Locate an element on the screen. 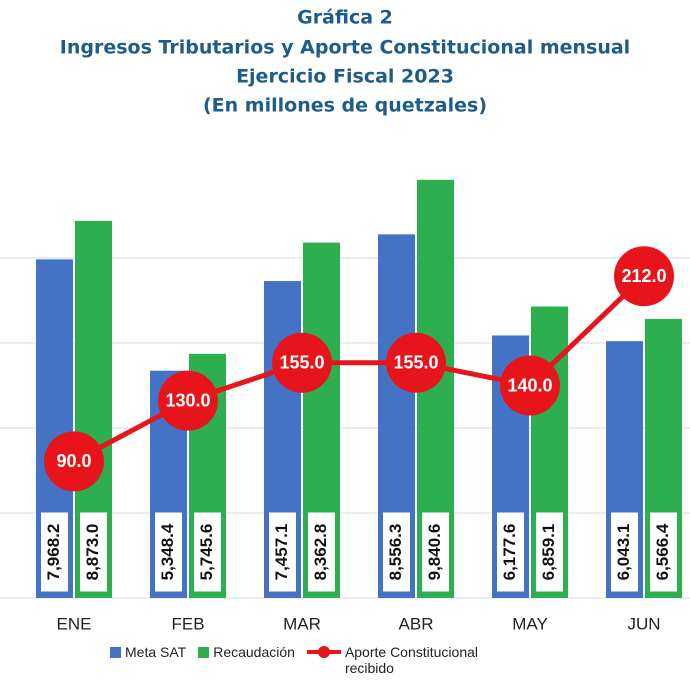 The height and width of the screenshot is (689, 690). legend-item: Meta SAT is located at coordinates (148, 652).